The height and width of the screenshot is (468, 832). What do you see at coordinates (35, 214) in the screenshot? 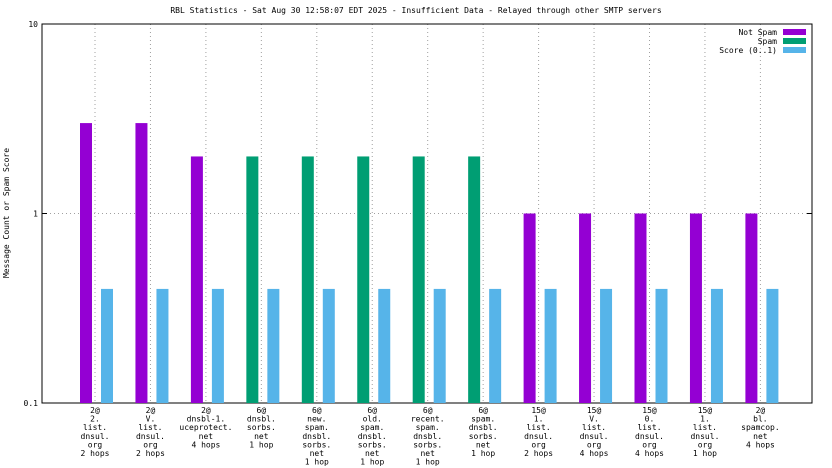
I see `y-tick-label: 1` at bounding box center [35, 214].